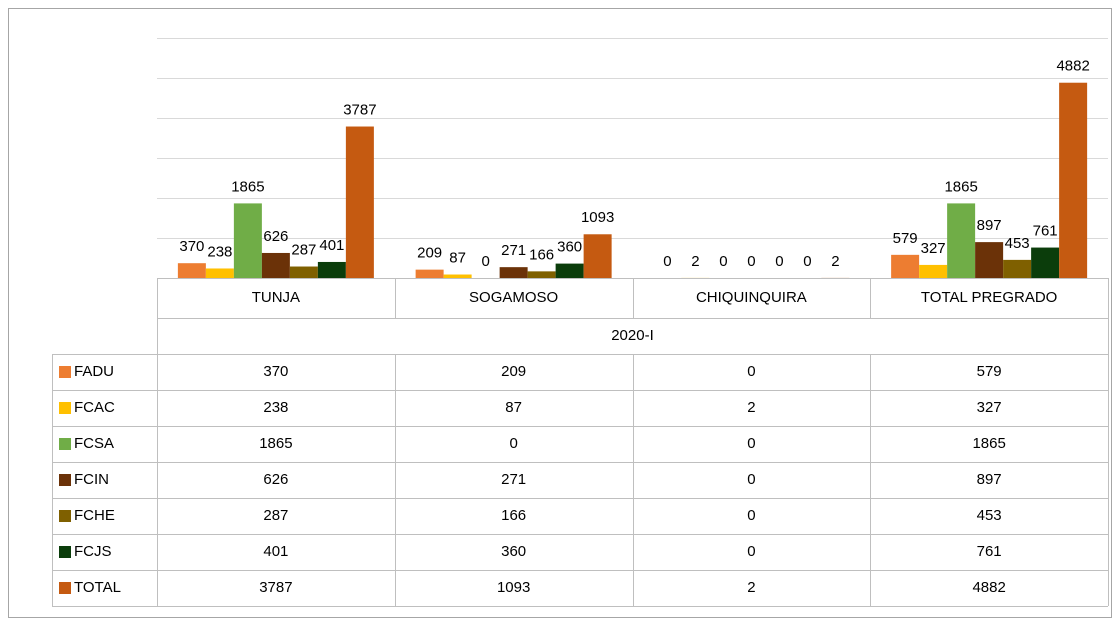 Image resolution: width=1120 pixels, height=626 pixels. What do you see at coordinates (989, 515) in the screenshot?
I see `table-value: 453` at bounding box center [989, 515].